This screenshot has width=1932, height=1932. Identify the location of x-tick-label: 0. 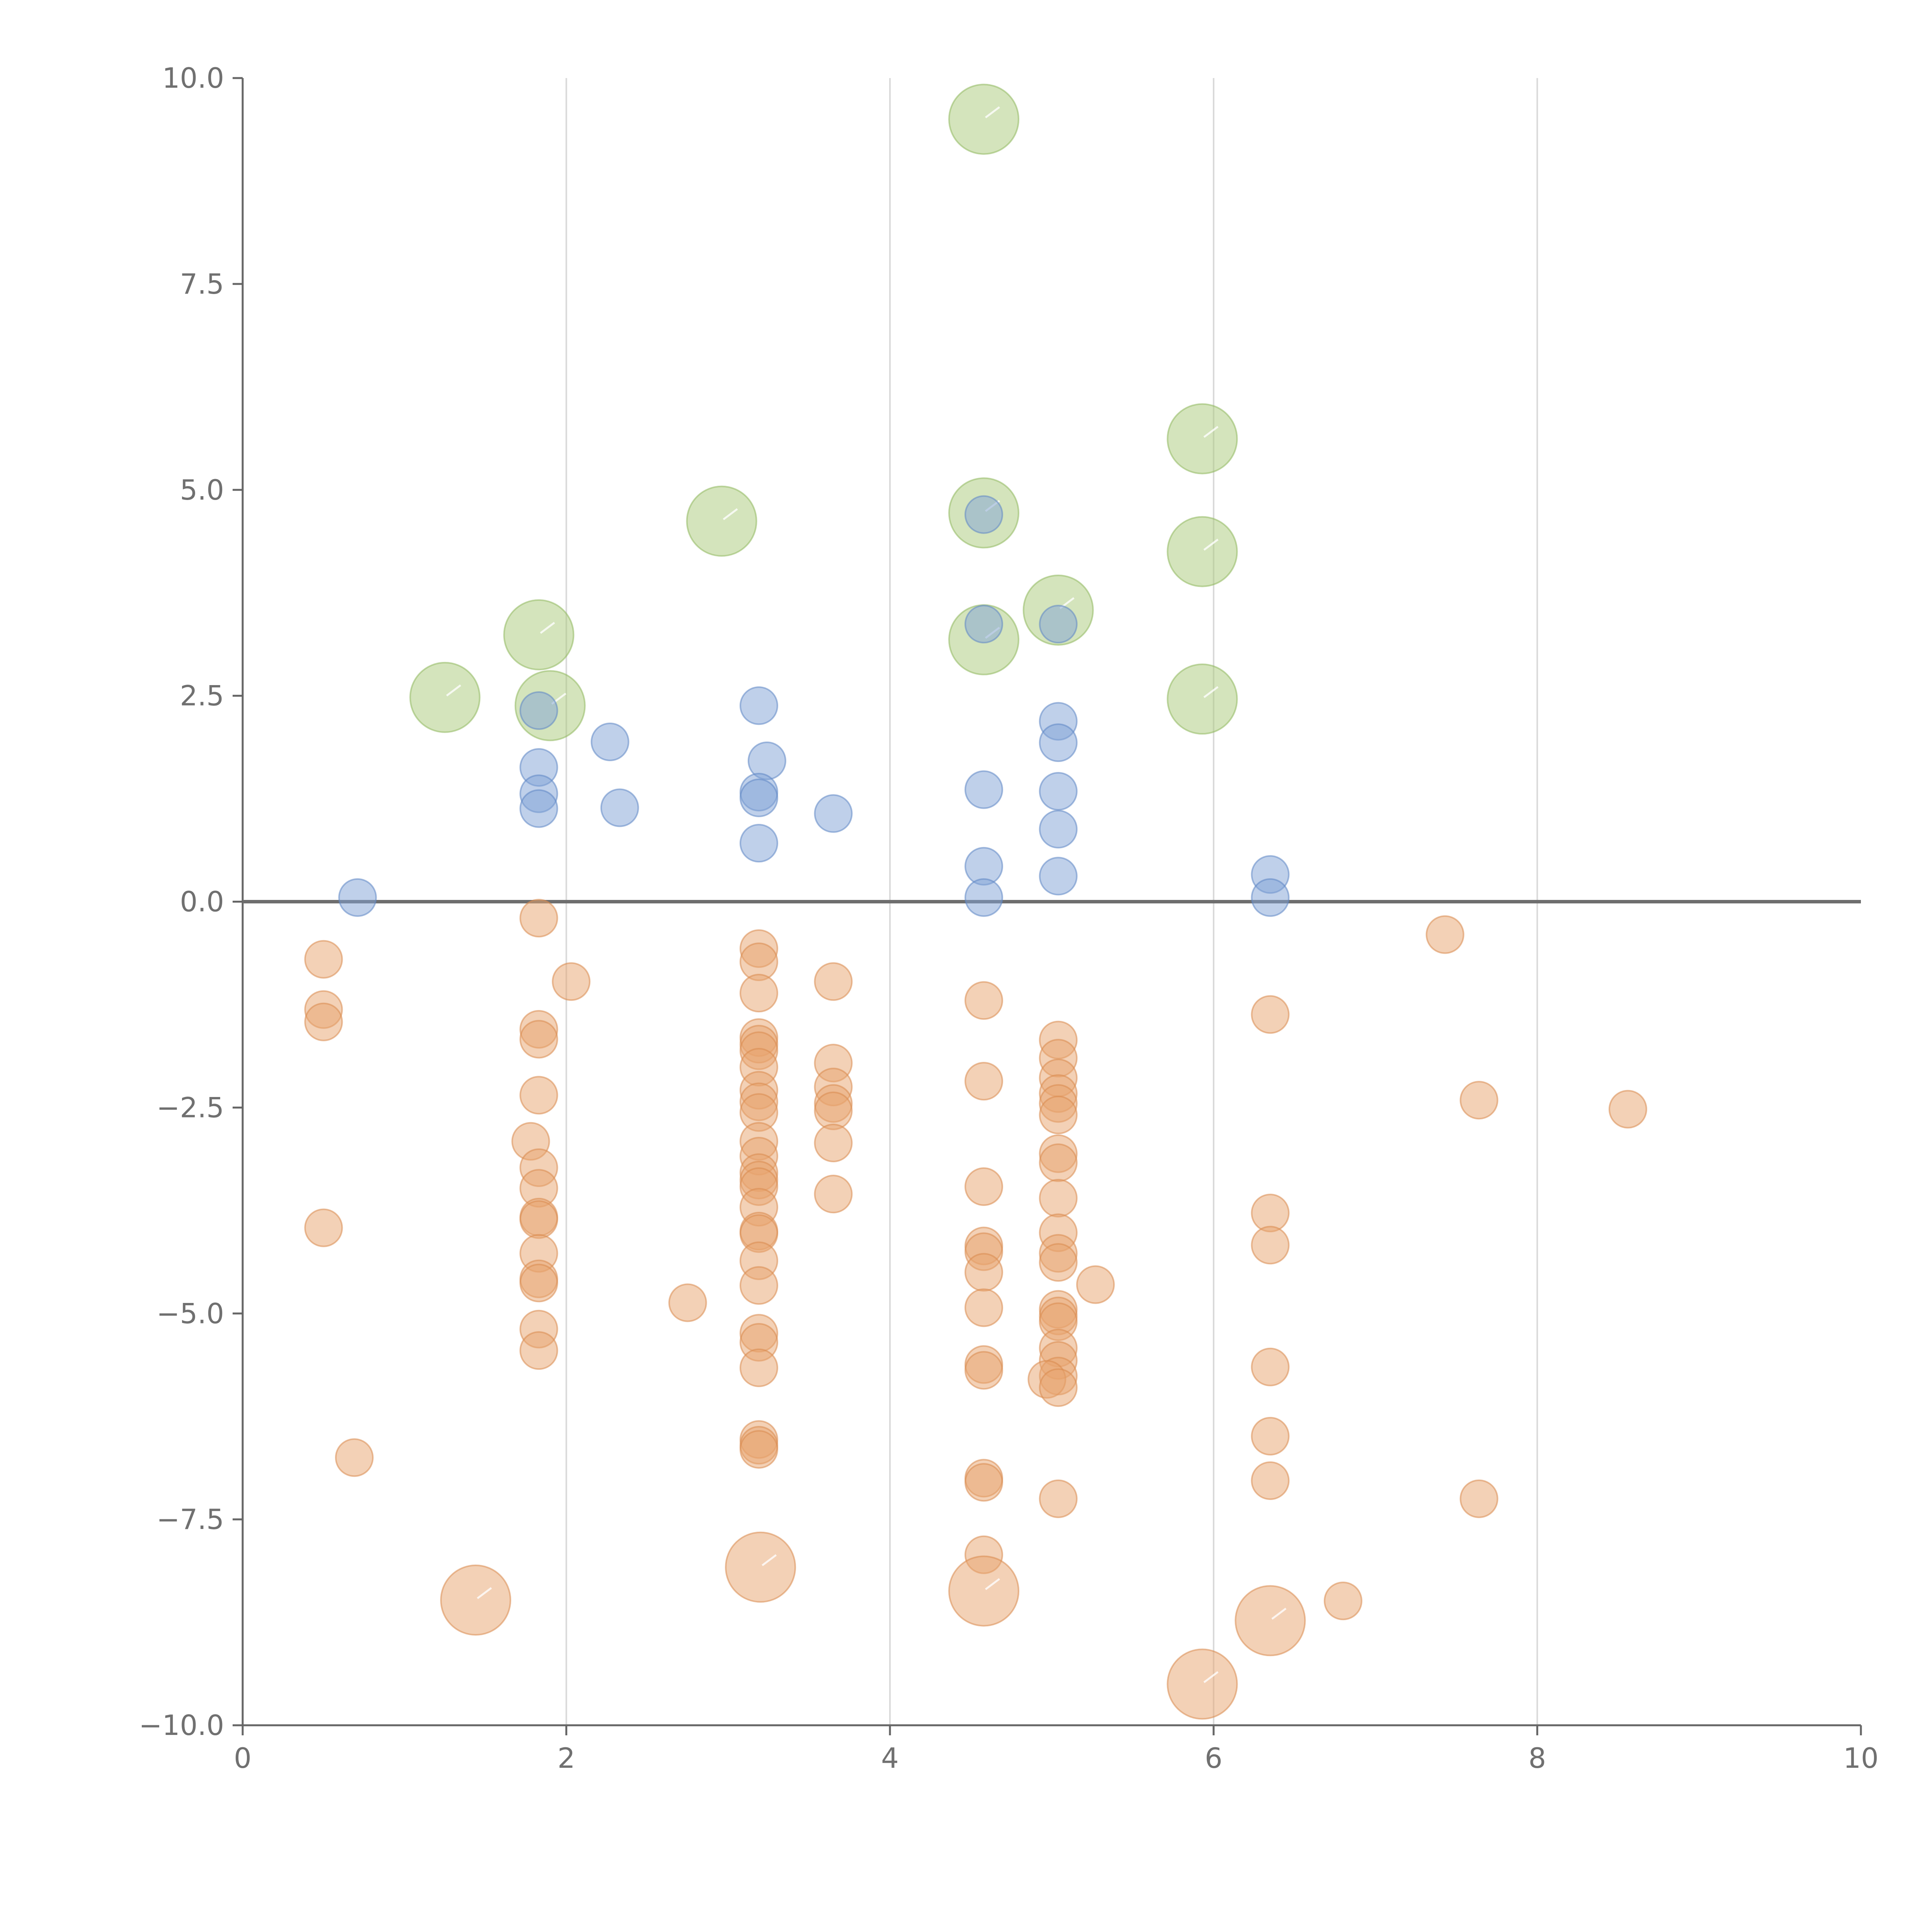
(243, 1758).